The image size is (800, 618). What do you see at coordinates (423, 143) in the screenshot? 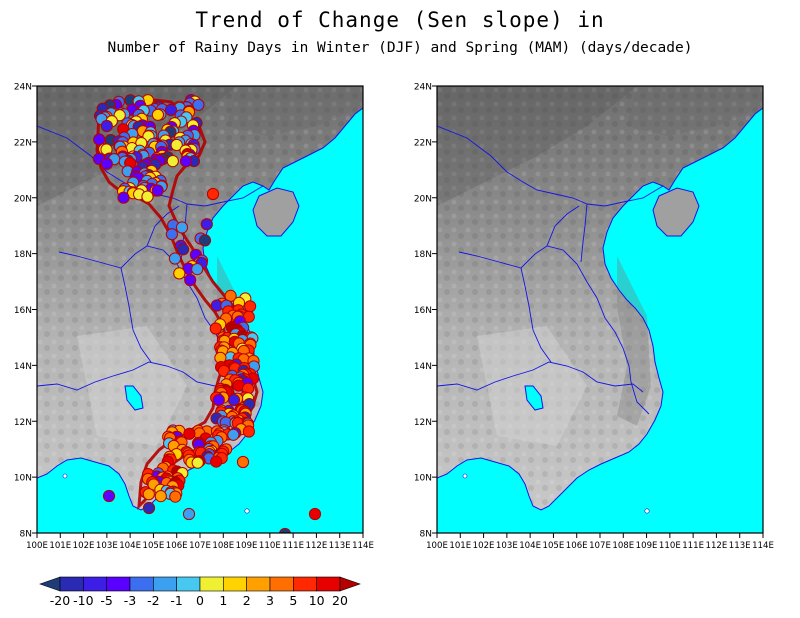
I see `lat-tick-label: 22N` at bounding box center [423, 143].